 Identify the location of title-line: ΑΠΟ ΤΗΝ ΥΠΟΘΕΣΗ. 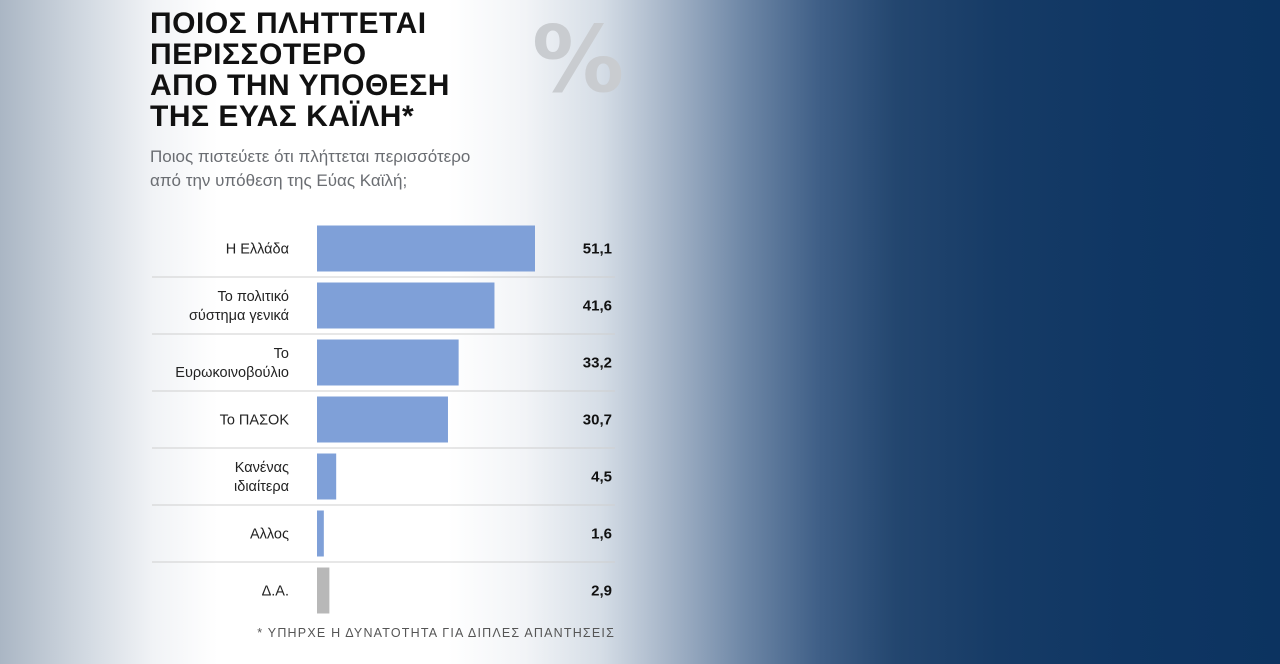
(300, 85).